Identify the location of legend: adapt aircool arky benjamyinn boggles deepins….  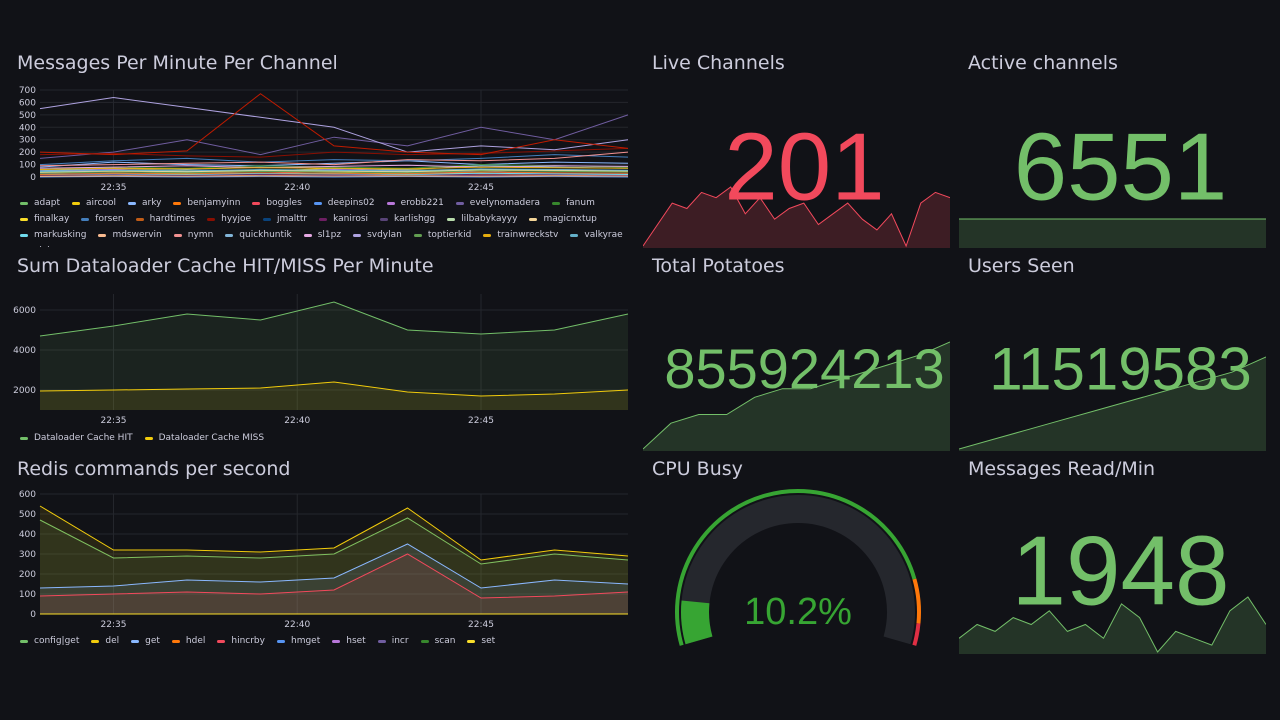
(326, 222).